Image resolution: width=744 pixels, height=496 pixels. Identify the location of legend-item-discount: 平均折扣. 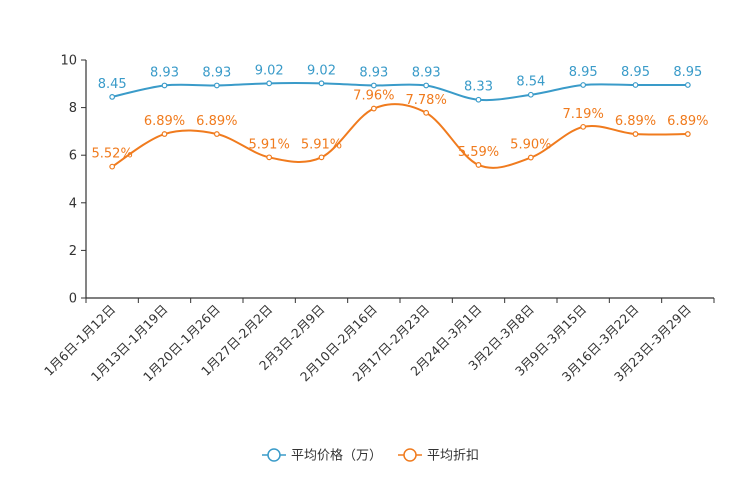
(438, 456).